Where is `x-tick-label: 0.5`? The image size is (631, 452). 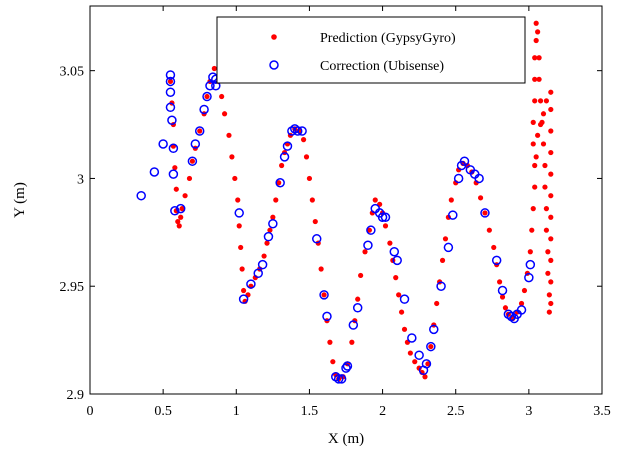
x-tick-label: 0.5 is located at coordinates (163, 411).